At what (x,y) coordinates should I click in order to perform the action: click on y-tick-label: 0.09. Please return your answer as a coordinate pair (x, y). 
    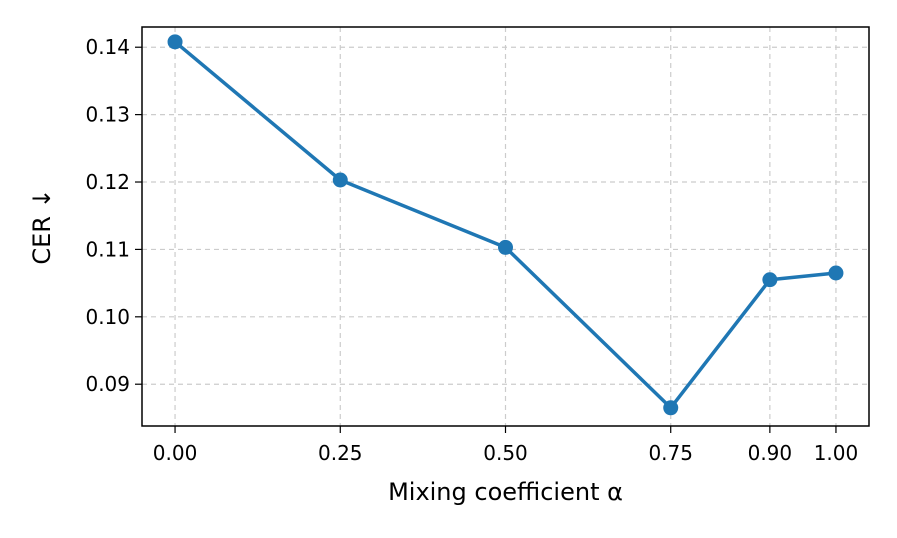
    Looking at the image, I should click on (107, 384).